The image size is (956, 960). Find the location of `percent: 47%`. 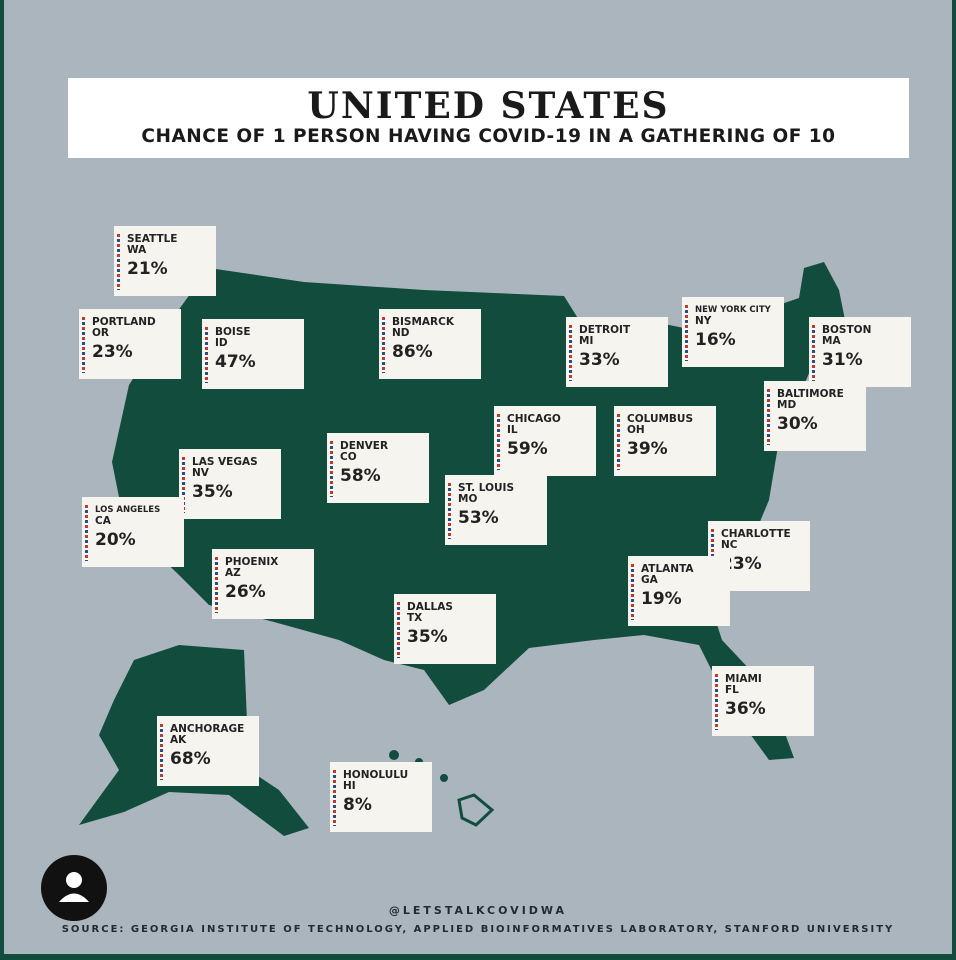

percent: 47% is located at coordinates (235, 362).